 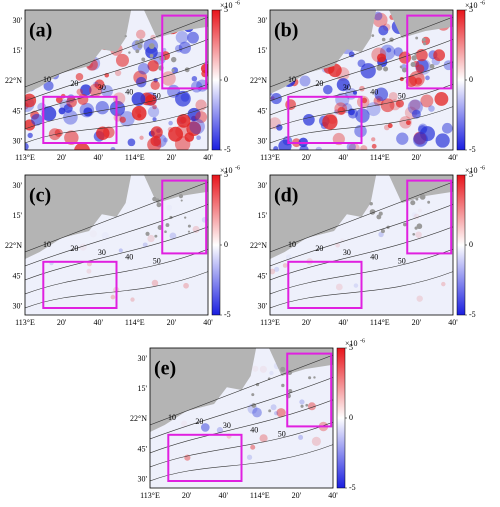 What do you see at coordinates (129, 91) in the screenshot?
I see `contour-label: 40` at bounding box center [129, 91].